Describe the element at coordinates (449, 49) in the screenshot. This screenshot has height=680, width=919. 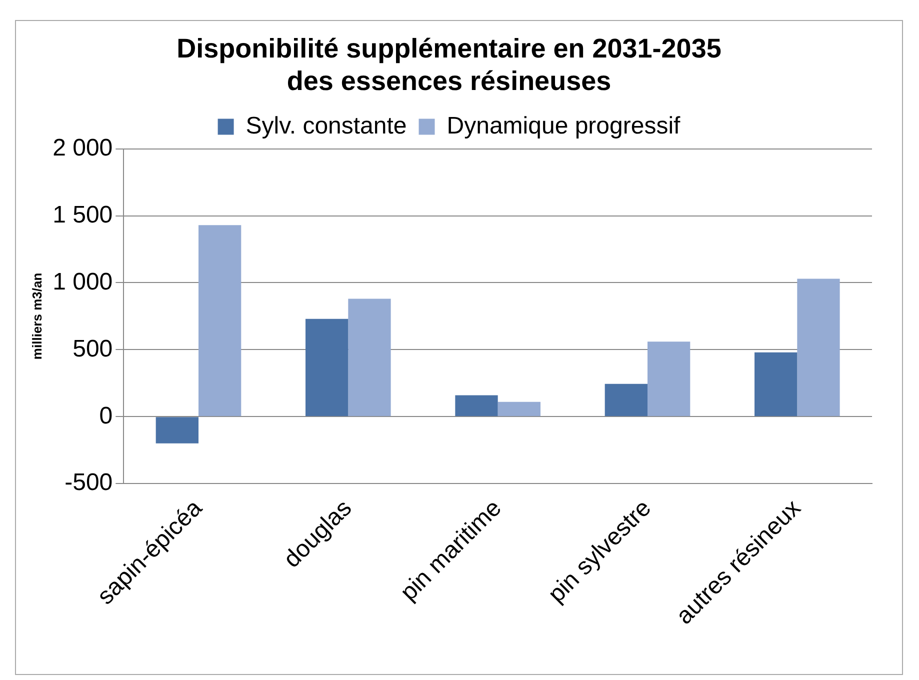
I see `text: Disponibilité supplémentaire en 2031-2035` at that location.